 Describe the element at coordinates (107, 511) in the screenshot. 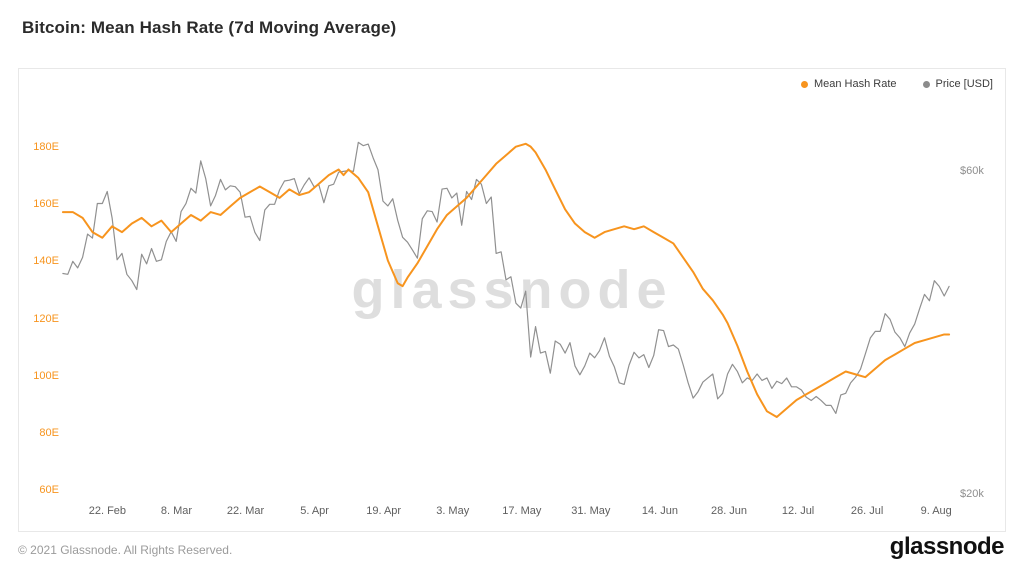

I see `x-axis-tick: 22. Feb` at that location.